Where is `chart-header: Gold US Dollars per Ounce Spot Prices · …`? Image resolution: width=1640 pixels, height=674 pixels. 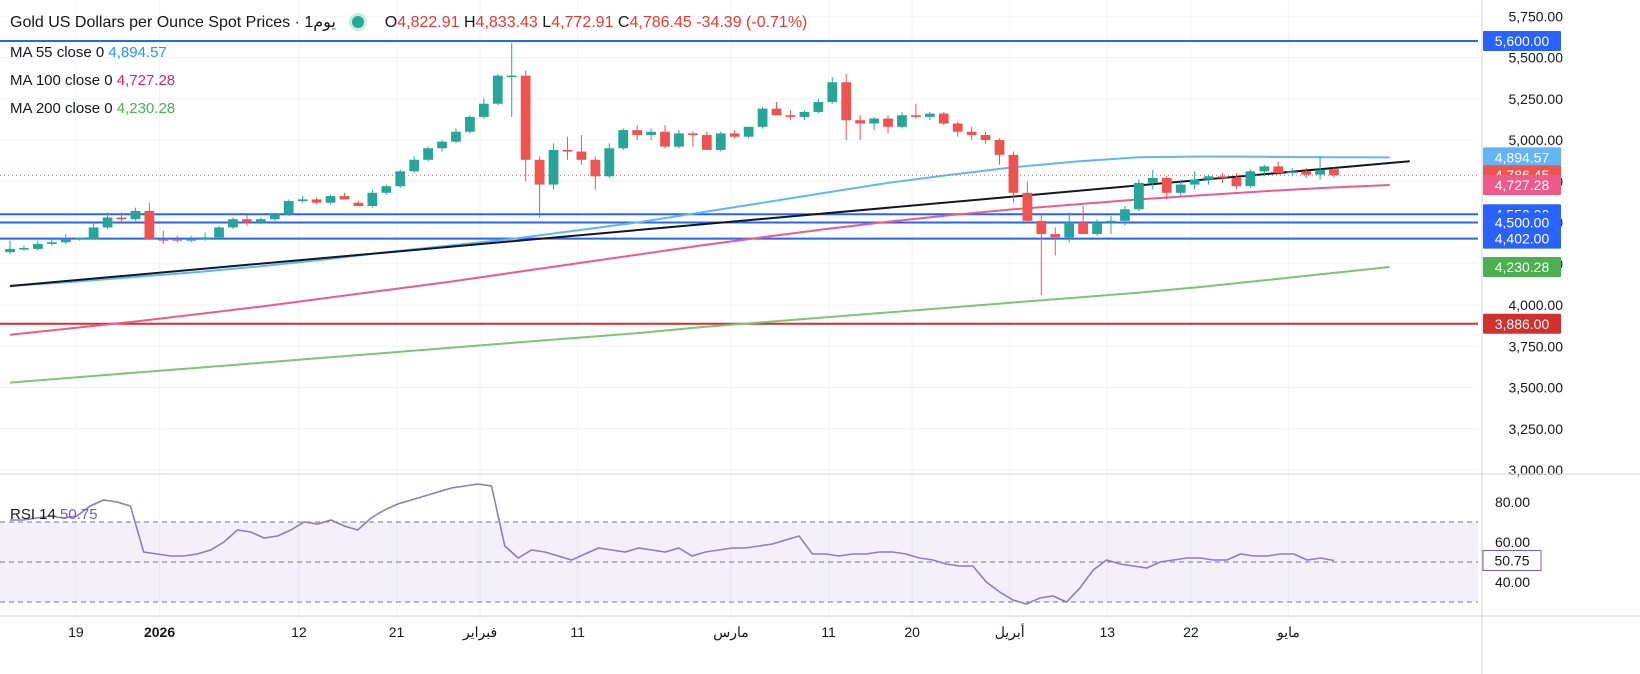
chart-header: Gold US Dollars per Ounce Spot Prices · … is located at coordinates (409, 22).